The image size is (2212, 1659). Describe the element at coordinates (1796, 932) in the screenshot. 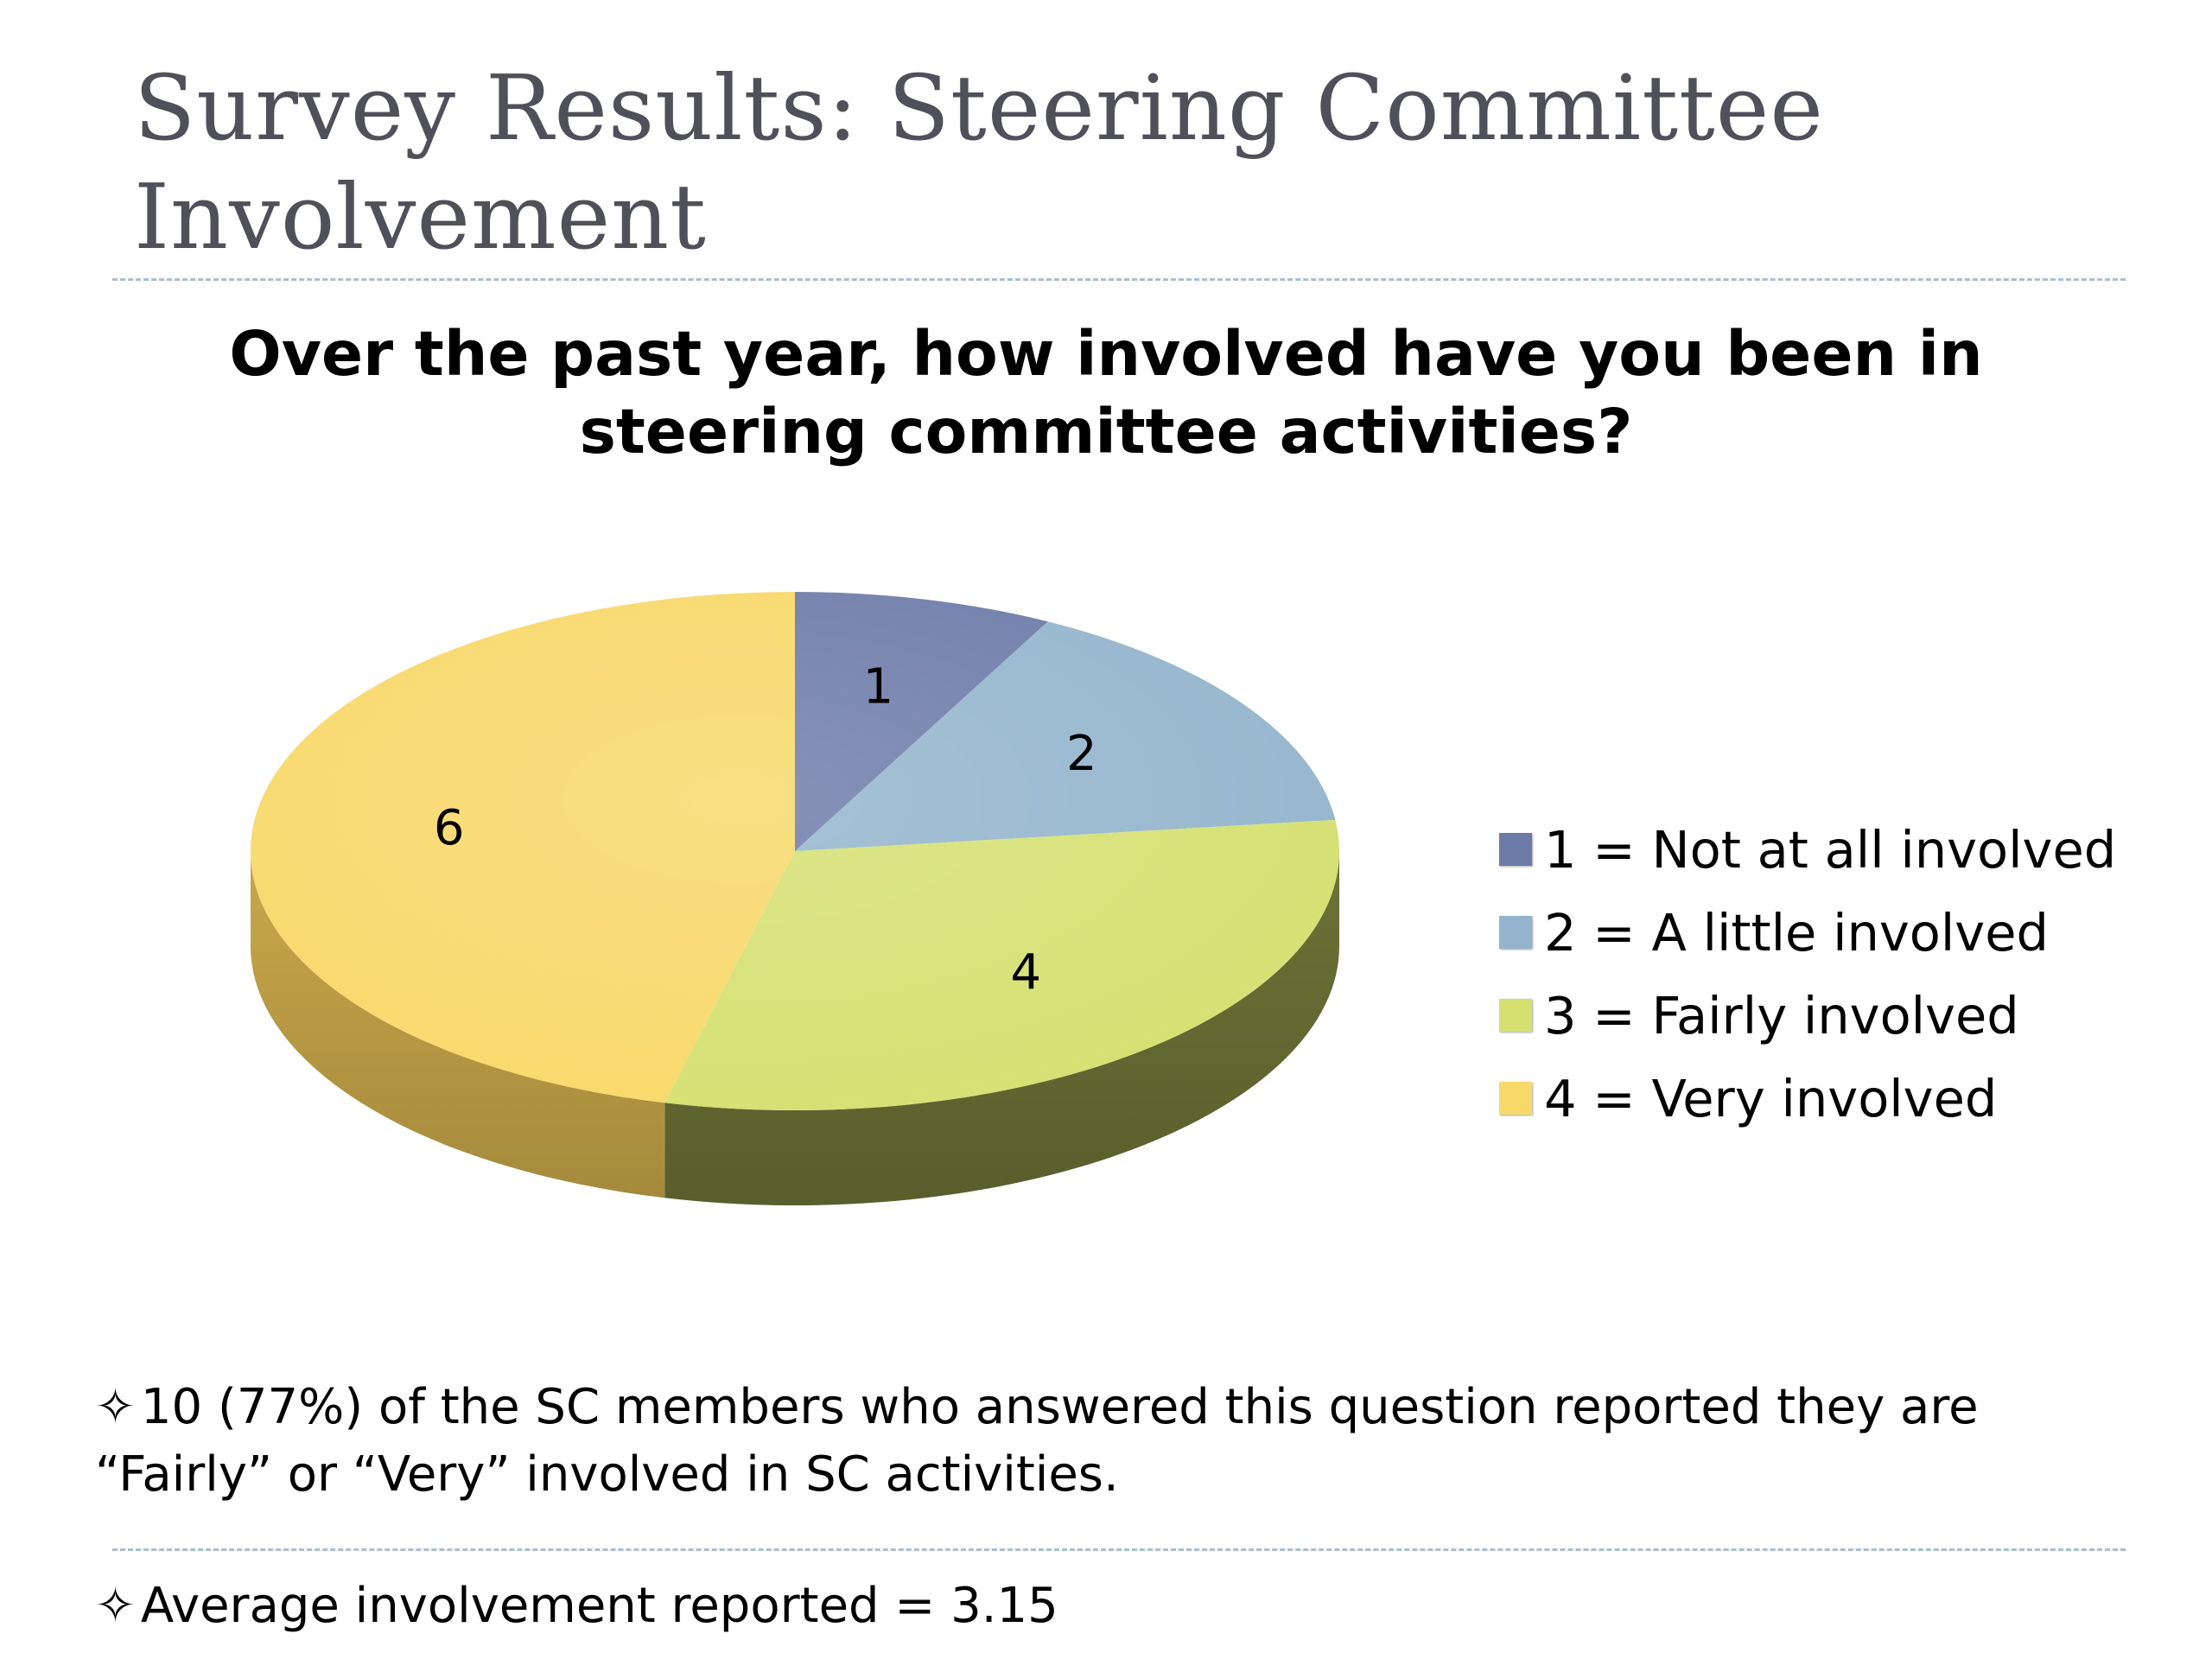

I see `legend-label-2: 2 = A little involved` at that location.